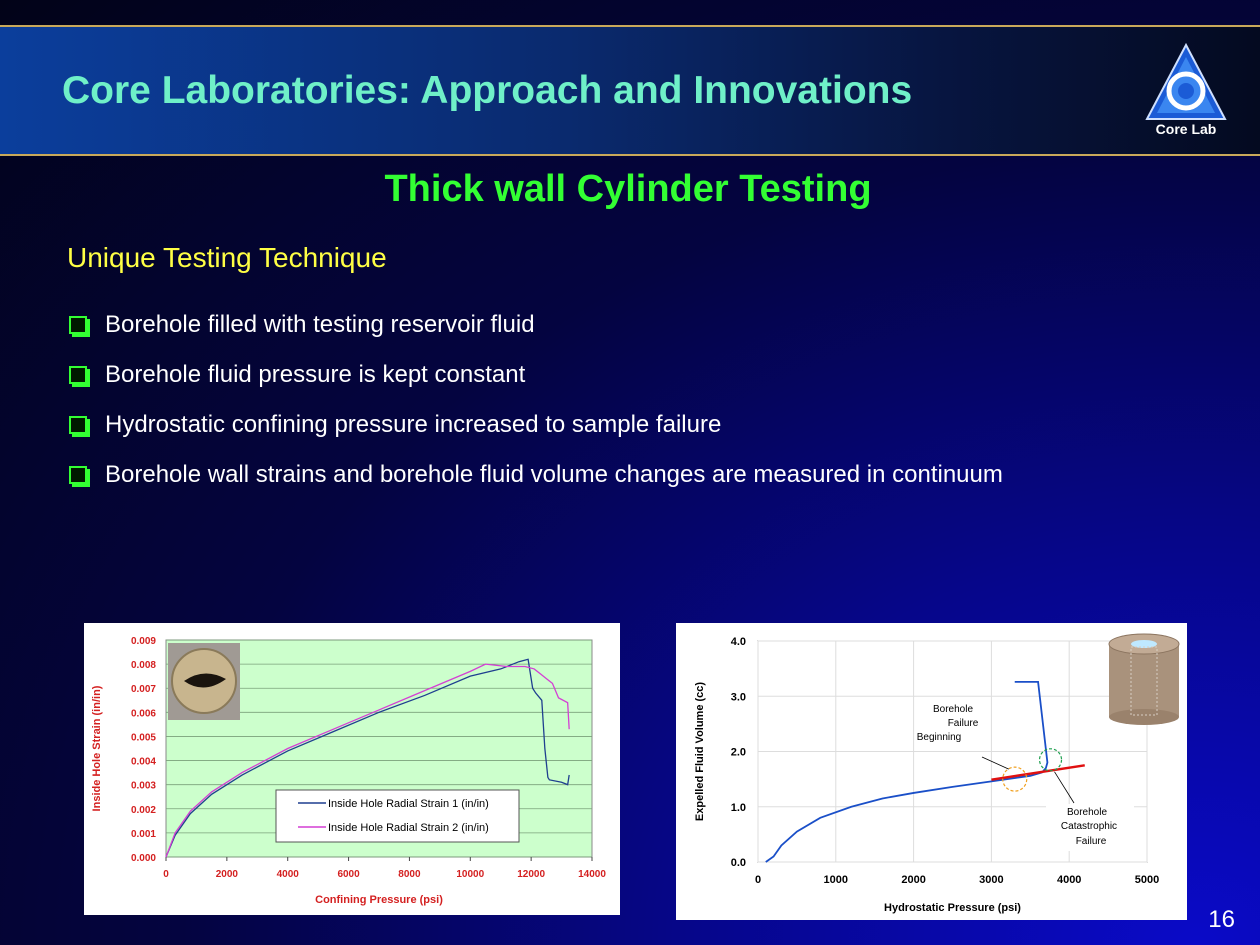 The height and width of the screenshot is (945, 1260). I want to click on page-number: 16, so click(1221, 919).